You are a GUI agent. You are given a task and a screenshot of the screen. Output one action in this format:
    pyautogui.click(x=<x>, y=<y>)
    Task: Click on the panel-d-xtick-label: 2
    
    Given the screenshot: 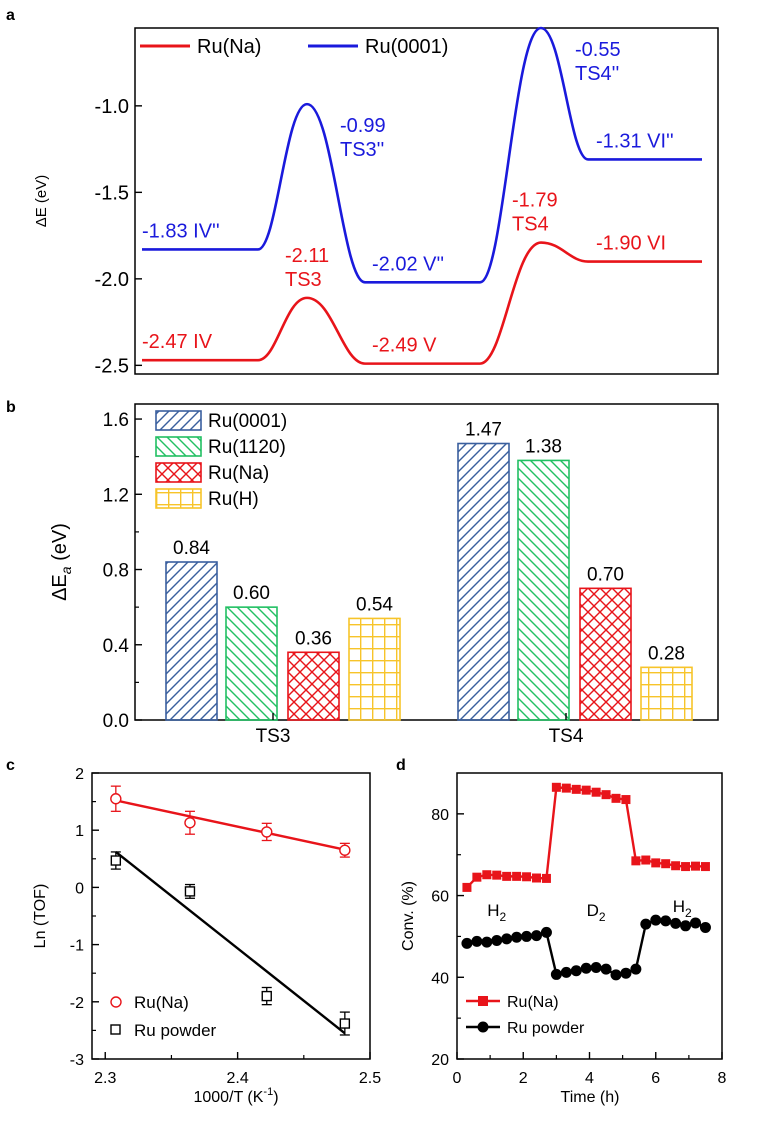 What is the action you would take?
    pyautogui.click(x=523, y=1078)
    